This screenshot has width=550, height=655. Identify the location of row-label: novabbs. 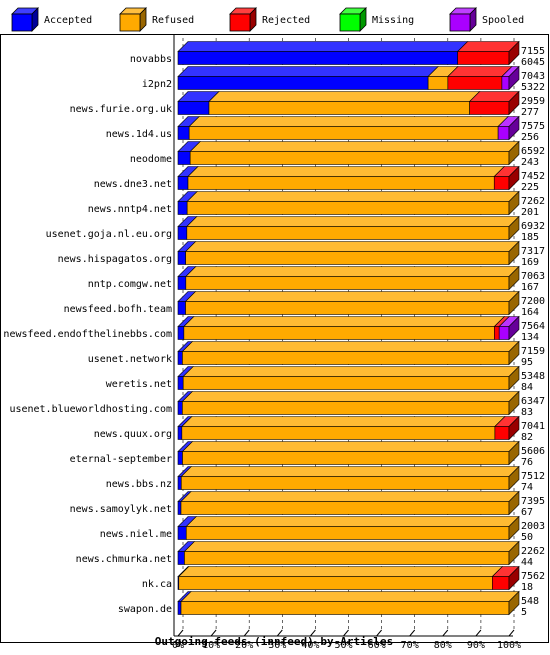
(151, 59).